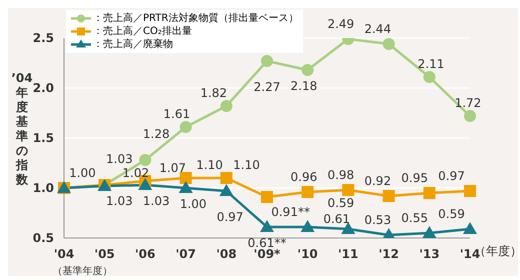 The height and width of the screenshot is (280, 520). Describe the element at coordinates (43, 138) in the screenshot. I see `y-tick-label: 1.5` at that location.